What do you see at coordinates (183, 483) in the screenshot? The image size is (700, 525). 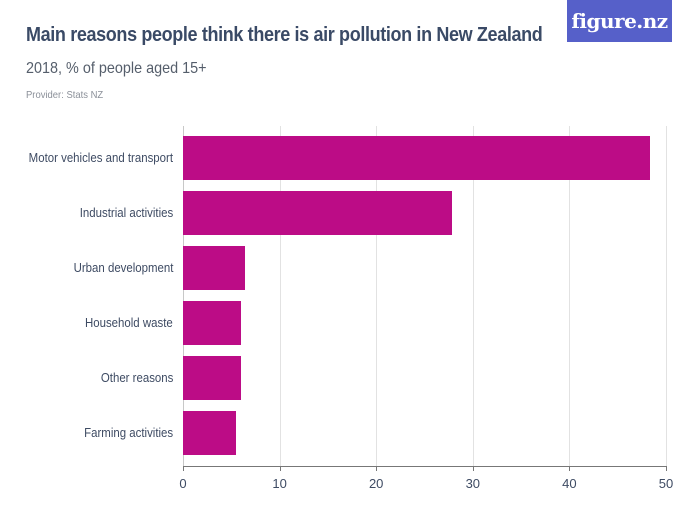 I see `x-axis-tick-label: 0` at bounding box center [183, 483].